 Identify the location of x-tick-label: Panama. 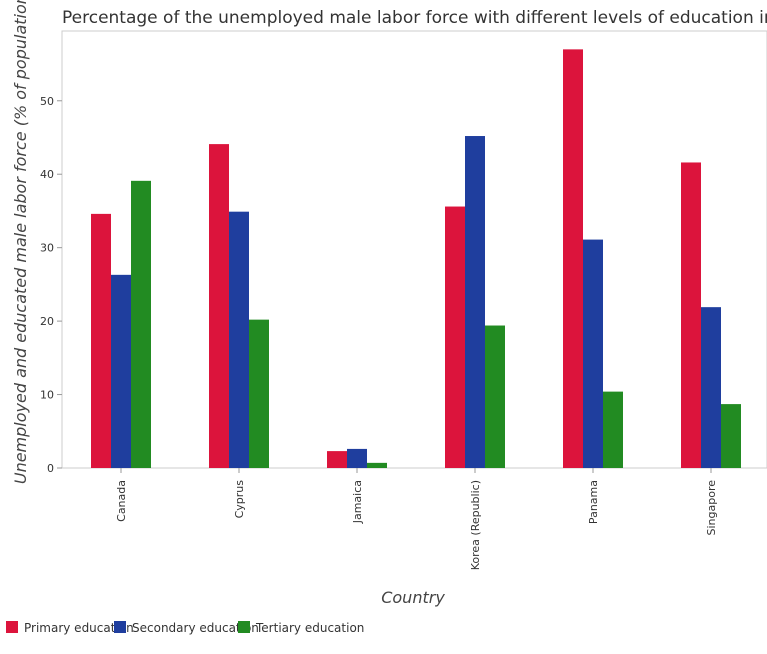
(593, 502).